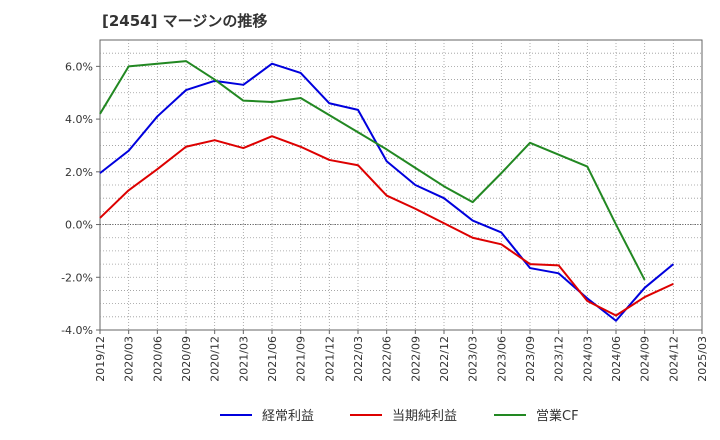  What do you see at coordinates (415, 359) in the screenshot?
I see `x-tick-label: 2022/09` at bounding box center [415, 359].